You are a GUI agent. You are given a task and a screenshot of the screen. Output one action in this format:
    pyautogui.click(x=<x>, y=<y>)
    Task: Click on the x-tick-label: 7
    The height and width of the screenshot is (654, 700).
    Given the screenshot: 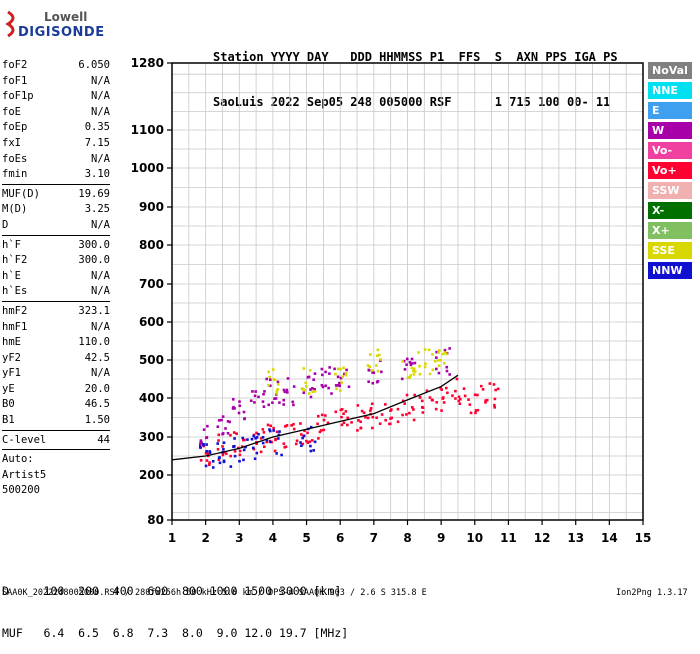 What is the action you would take?
    pyautogui.click(x=374, y=538)
    